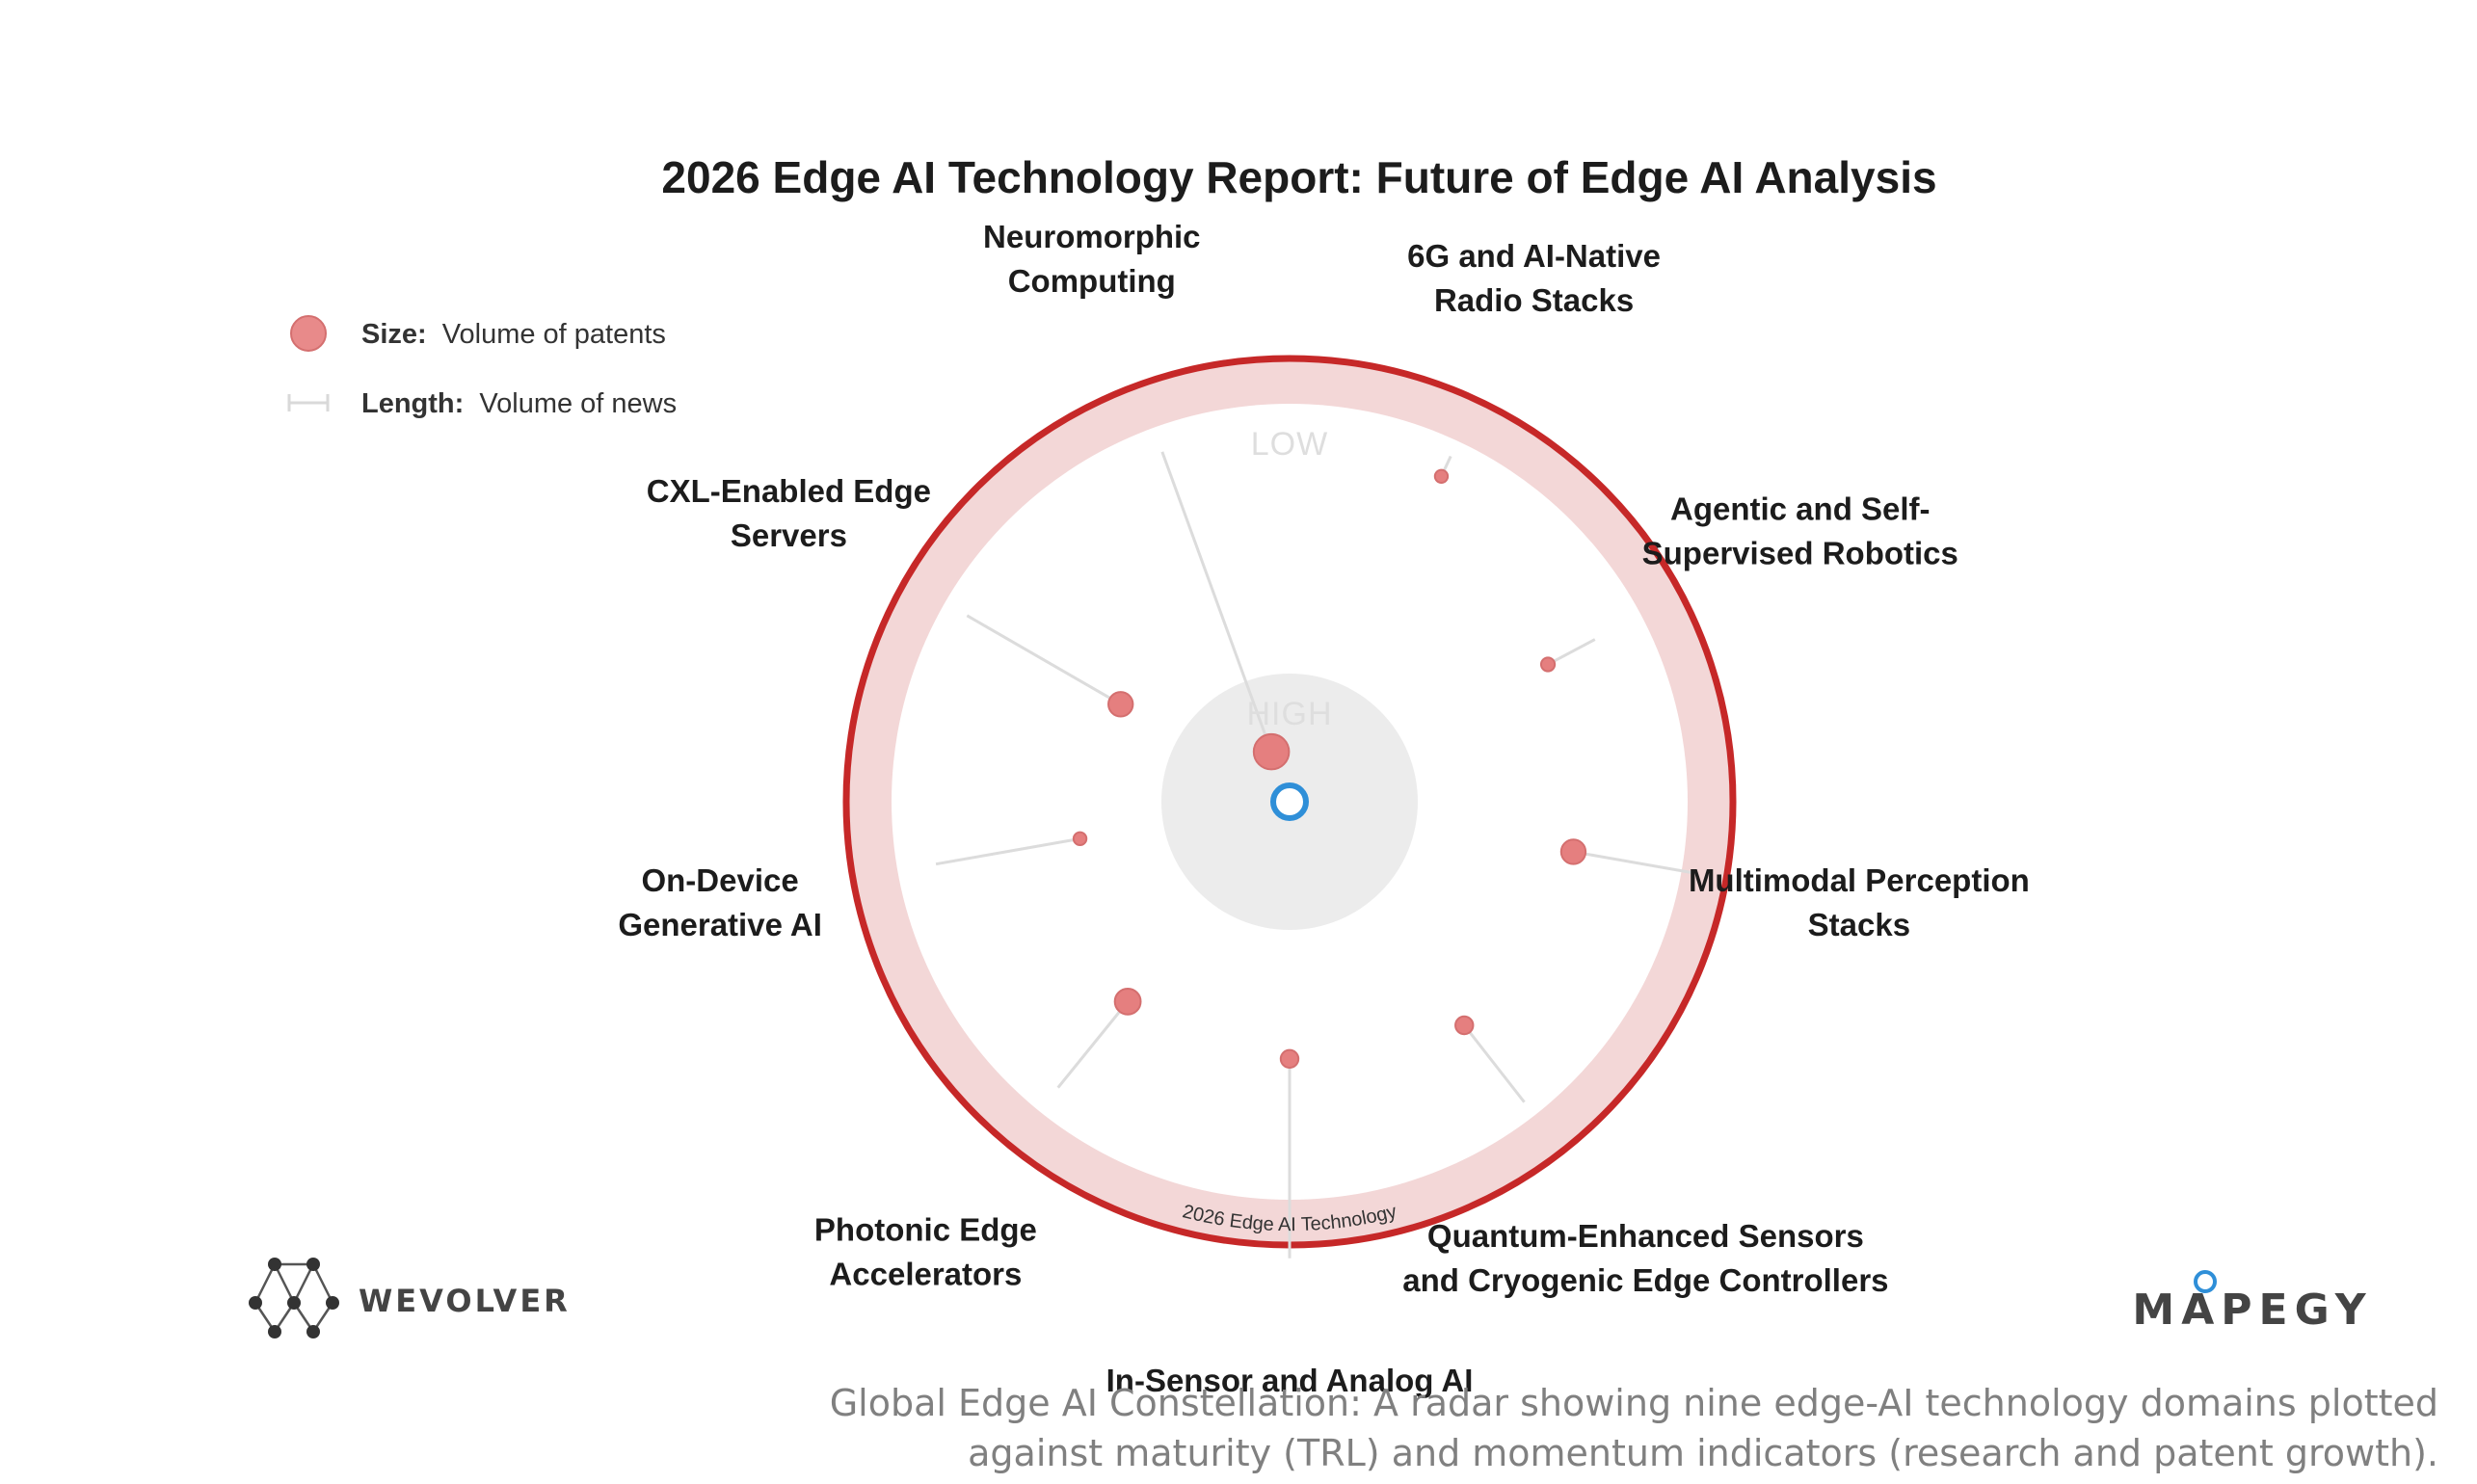  I want to click on low-maturity-label: LOW, so click(1289, 444).